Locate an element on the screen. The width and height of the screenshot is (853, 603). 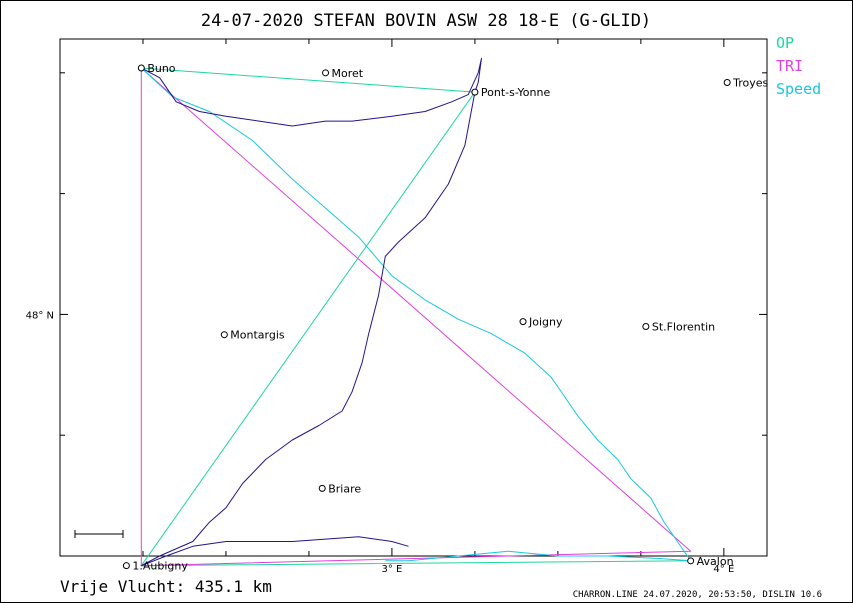
place-label: Montargis is located at coordinates (257, 335).